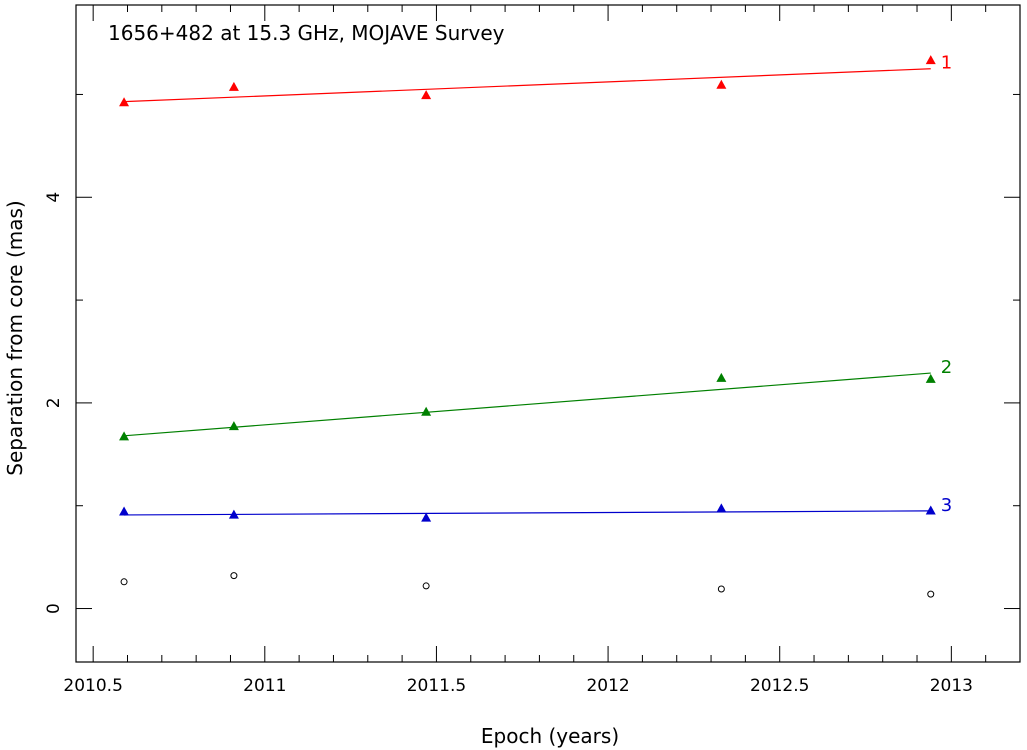 The width and height of the screenshot is (1027, 750). I want to click on series-3-fit-line, so click(527, 513).